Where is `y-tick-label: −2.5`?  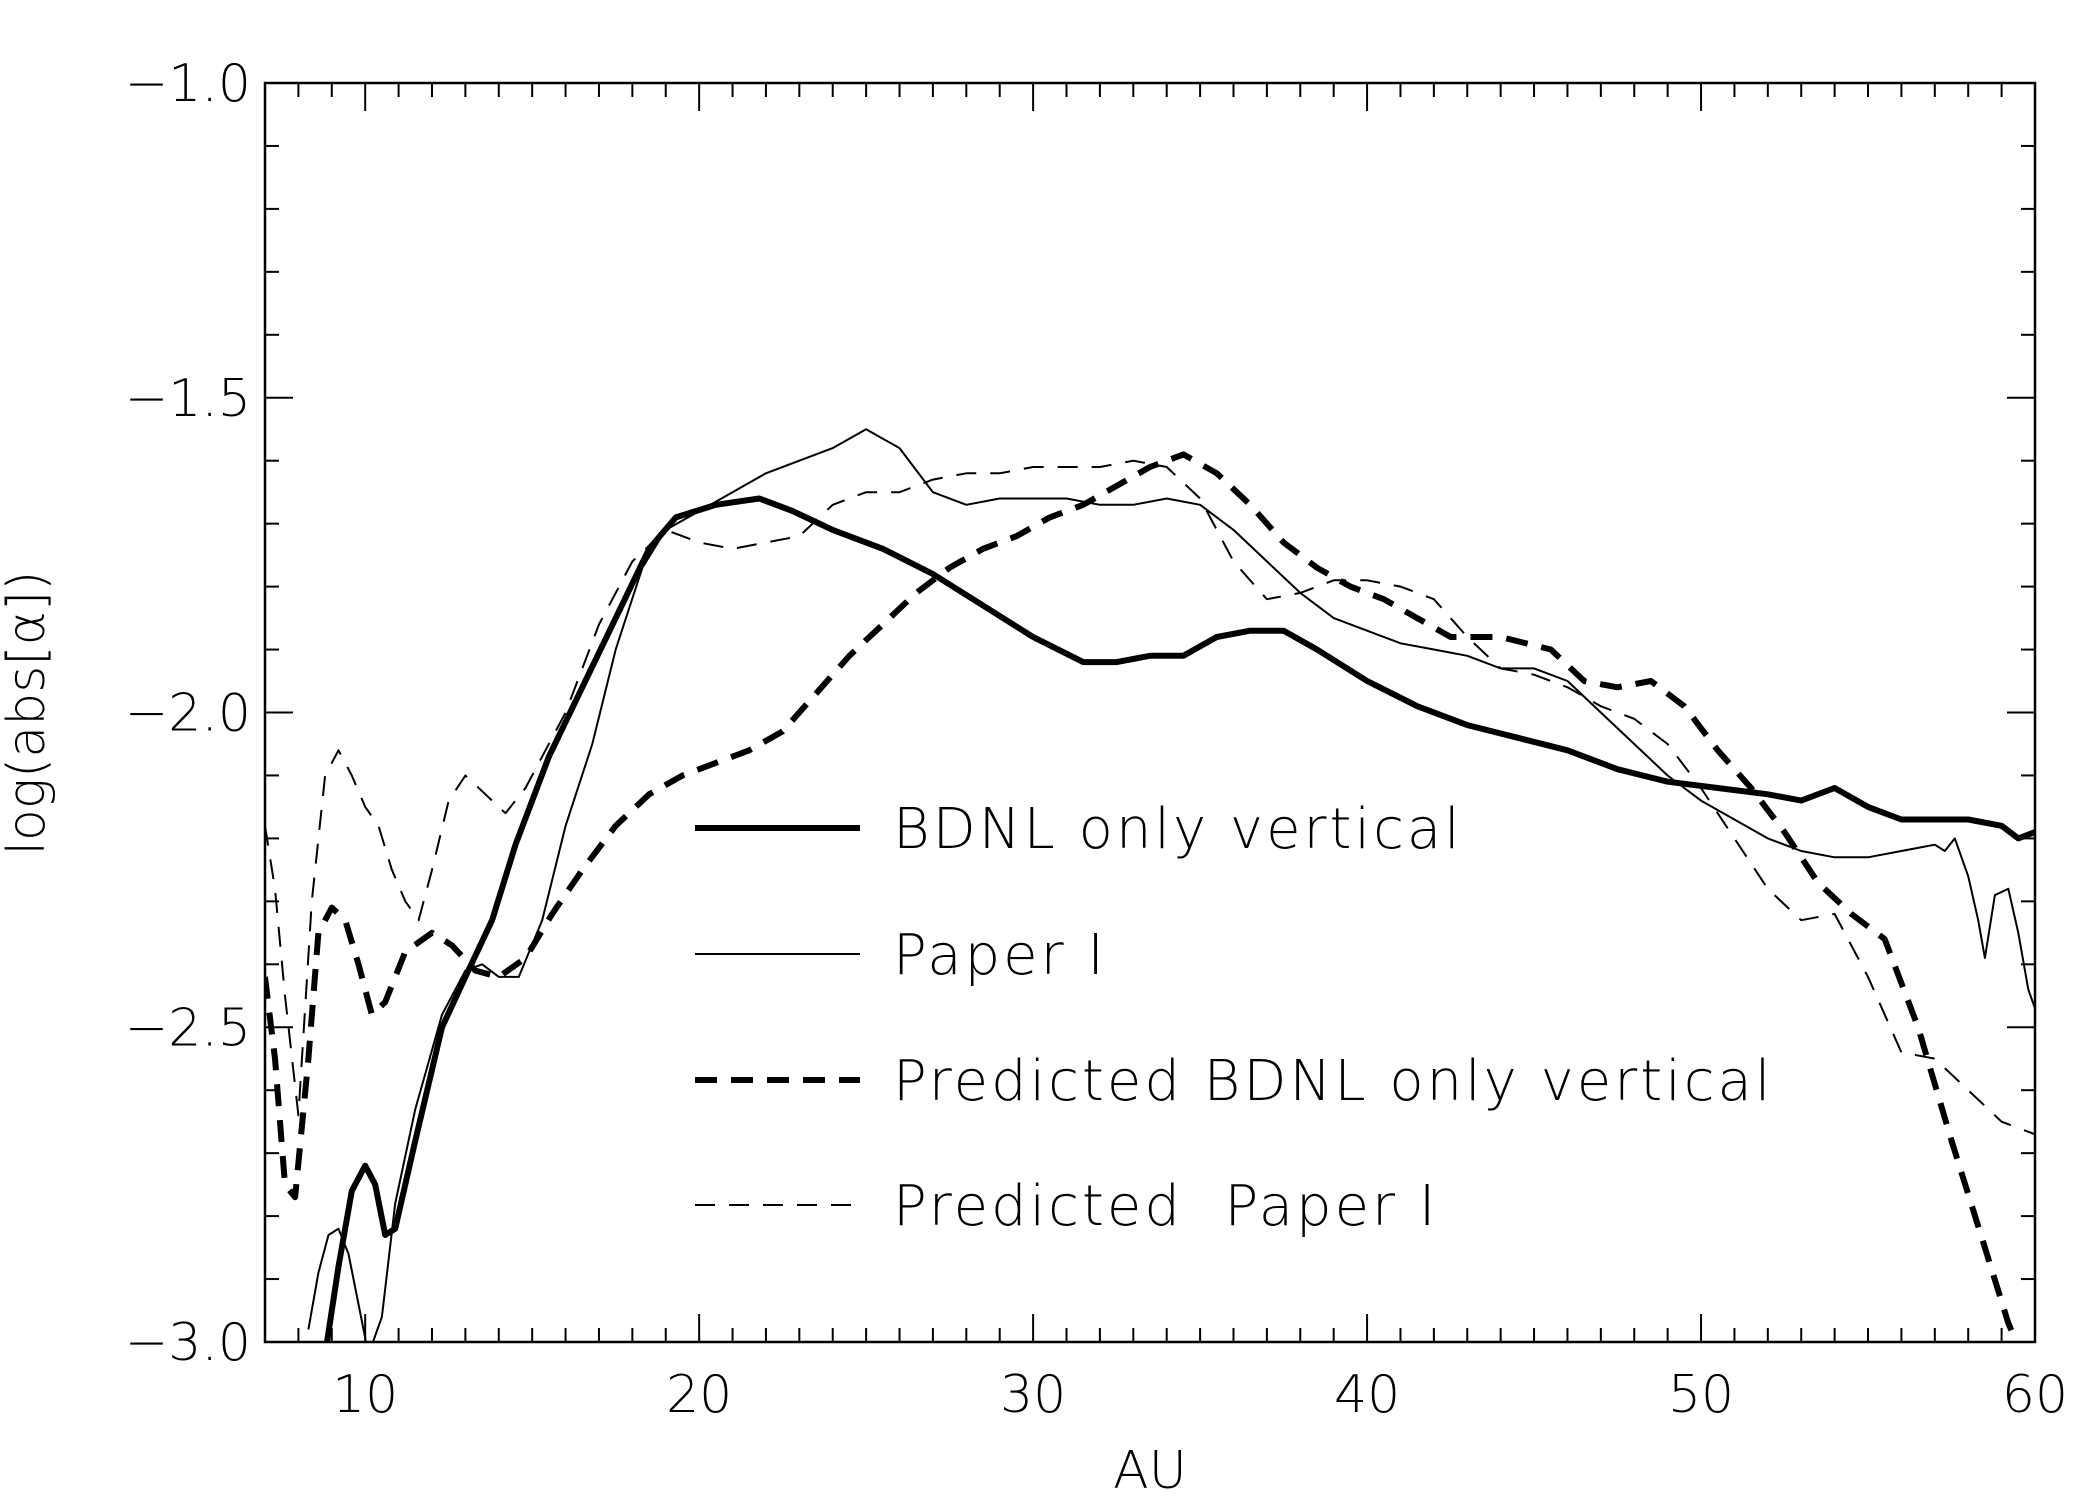 y-tick-label: −2.5 is located at coordinates (188, 1028).